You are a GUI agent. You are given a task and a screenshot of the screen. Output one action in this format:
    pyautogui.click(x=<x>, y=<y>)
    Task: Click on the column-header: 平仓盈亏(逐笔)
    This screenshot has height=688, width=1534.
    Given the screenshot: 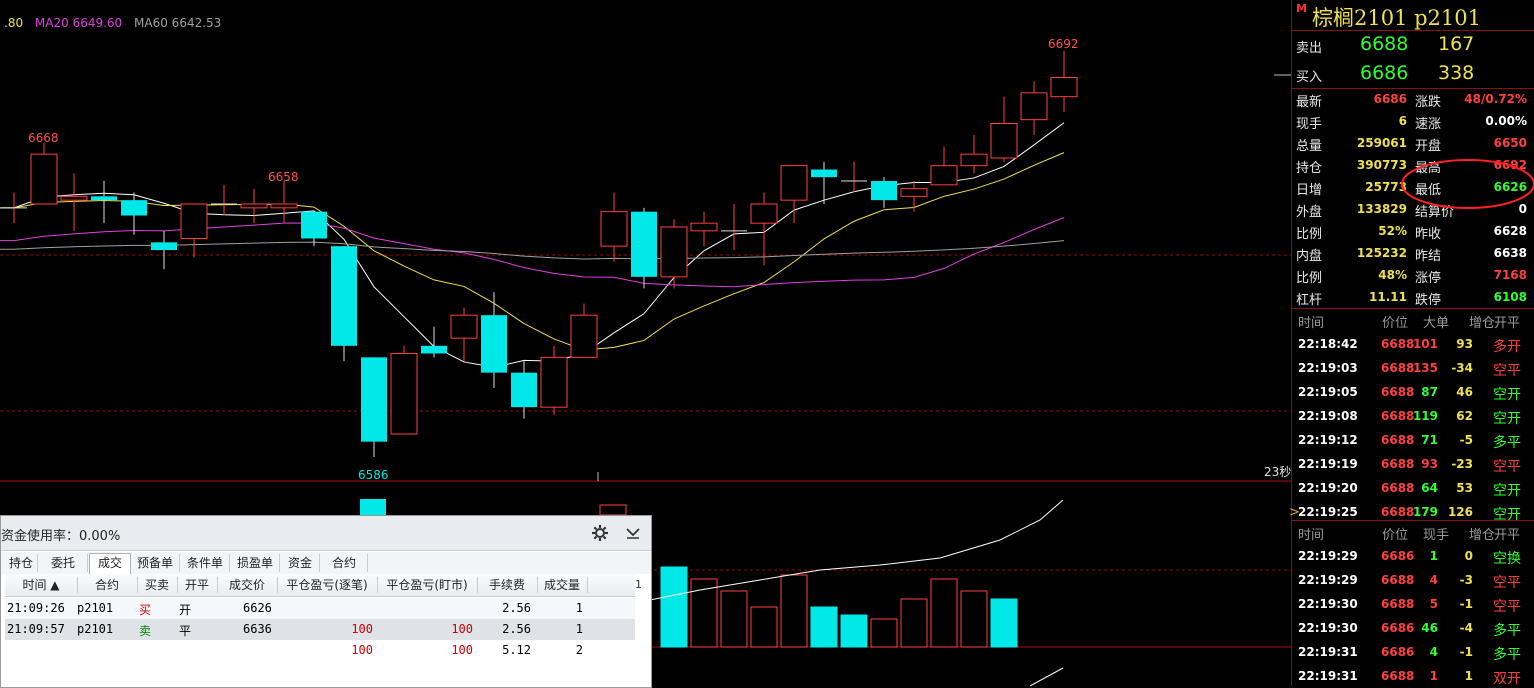 What is the action you would take?
    pyautogui.click(x=327, y=585)
    